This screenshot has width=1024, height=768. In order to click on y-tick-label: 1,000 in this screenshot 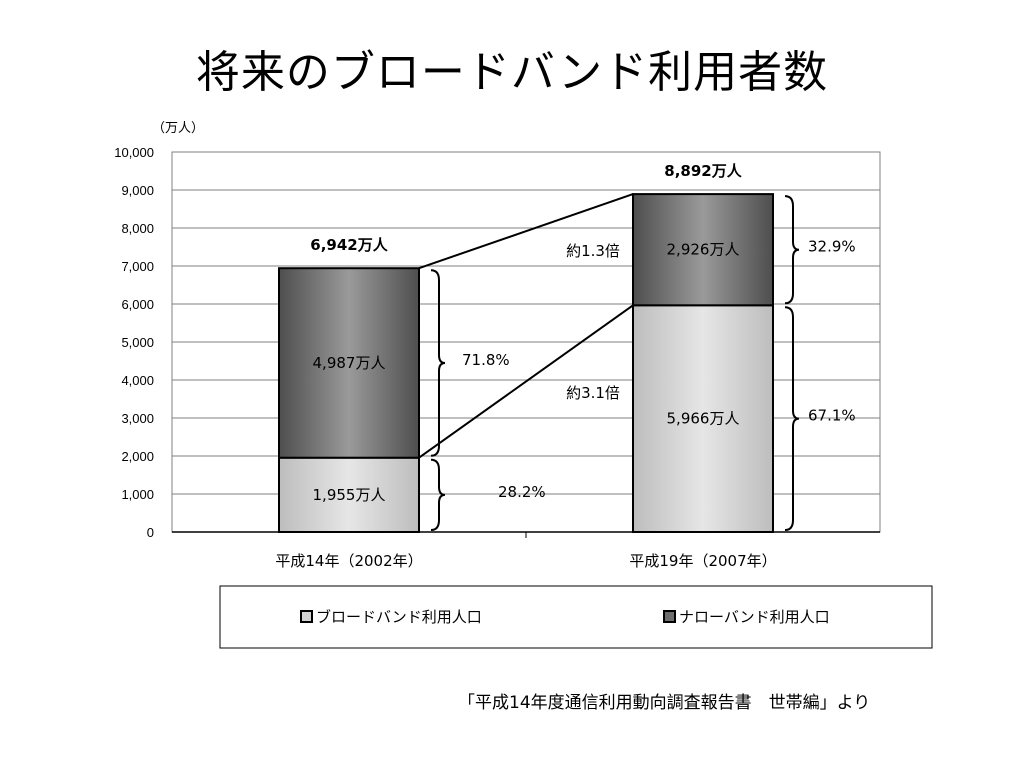, I will do `click(137, 494)`.